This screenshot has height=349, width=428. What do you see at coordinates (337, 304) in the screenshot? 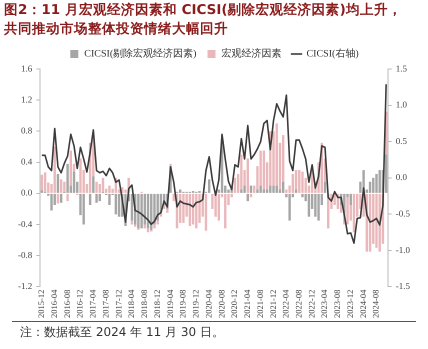
I see `x-tick-label: 2023-08` at bounding box center [337, 304].